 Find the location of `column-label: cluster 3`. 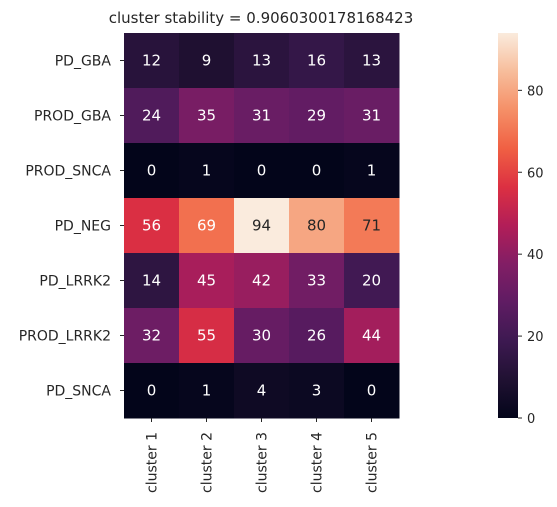

column-label: cluster 3 is located at coordinates (263, 462).